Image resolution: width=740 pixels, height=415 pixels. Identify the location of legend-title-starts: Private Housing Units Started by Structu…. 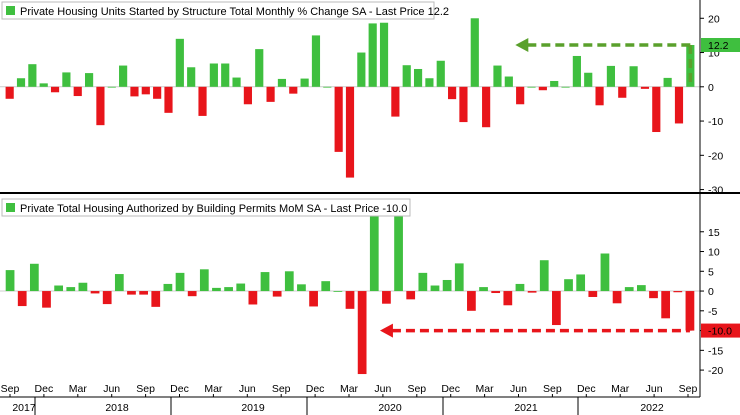
(234, 12).